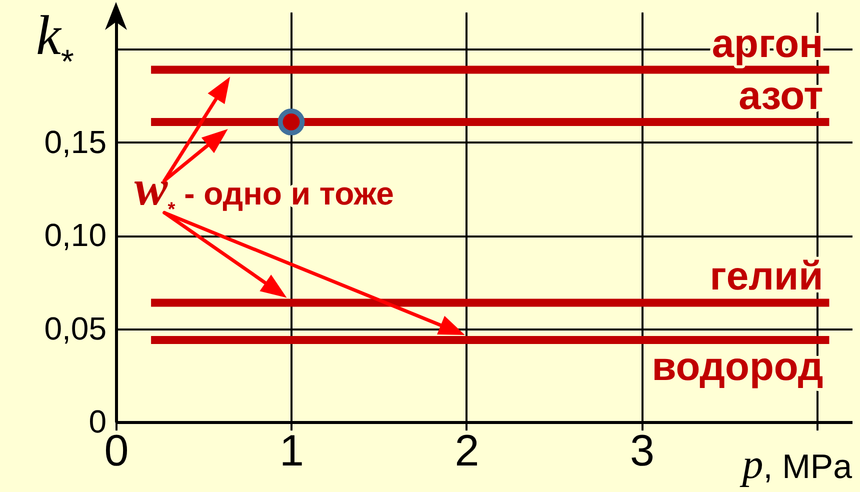  I want to click on y-tick-label: 0,05, so click(75, 328).